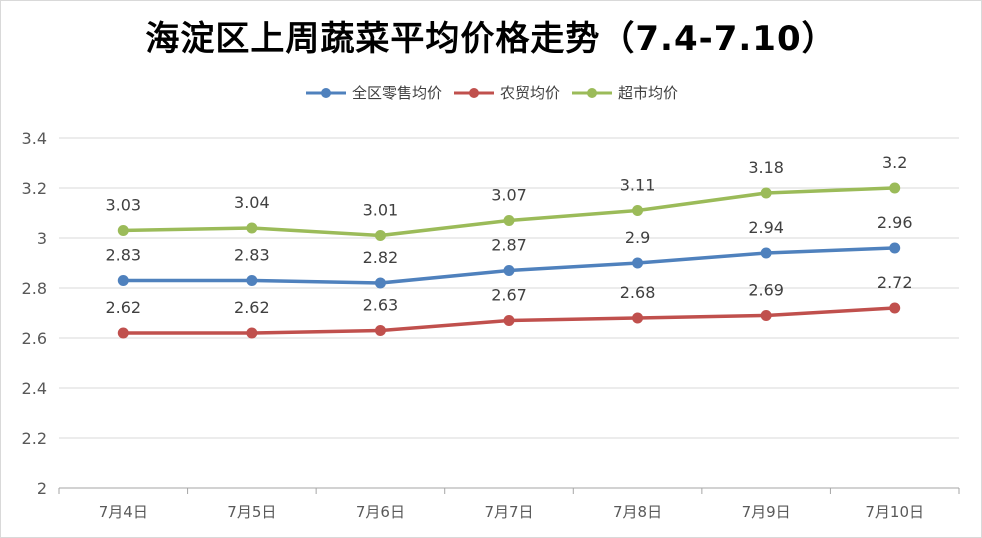  I want to click on y-tick-label: 2.4, so click(34, 388).